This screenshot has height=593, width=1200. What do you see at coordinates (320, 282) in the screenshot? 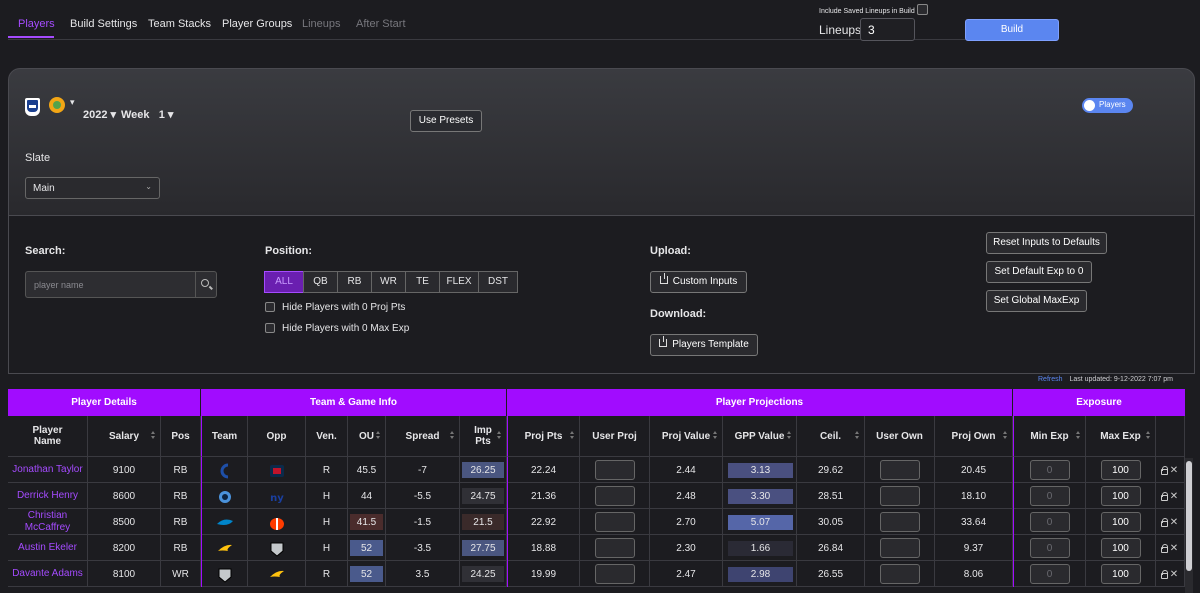
I see `position-qb-button: QB` at bounding box center [320, 282].